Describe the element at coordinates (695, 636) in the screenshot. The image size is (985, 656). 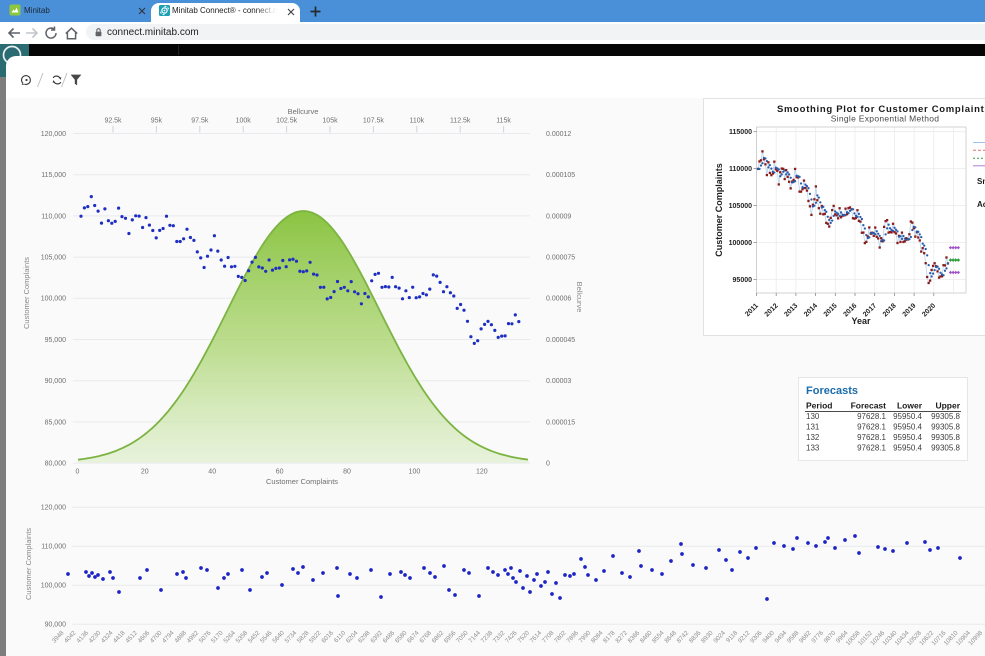
I see `svg-text: 8836` at that location.